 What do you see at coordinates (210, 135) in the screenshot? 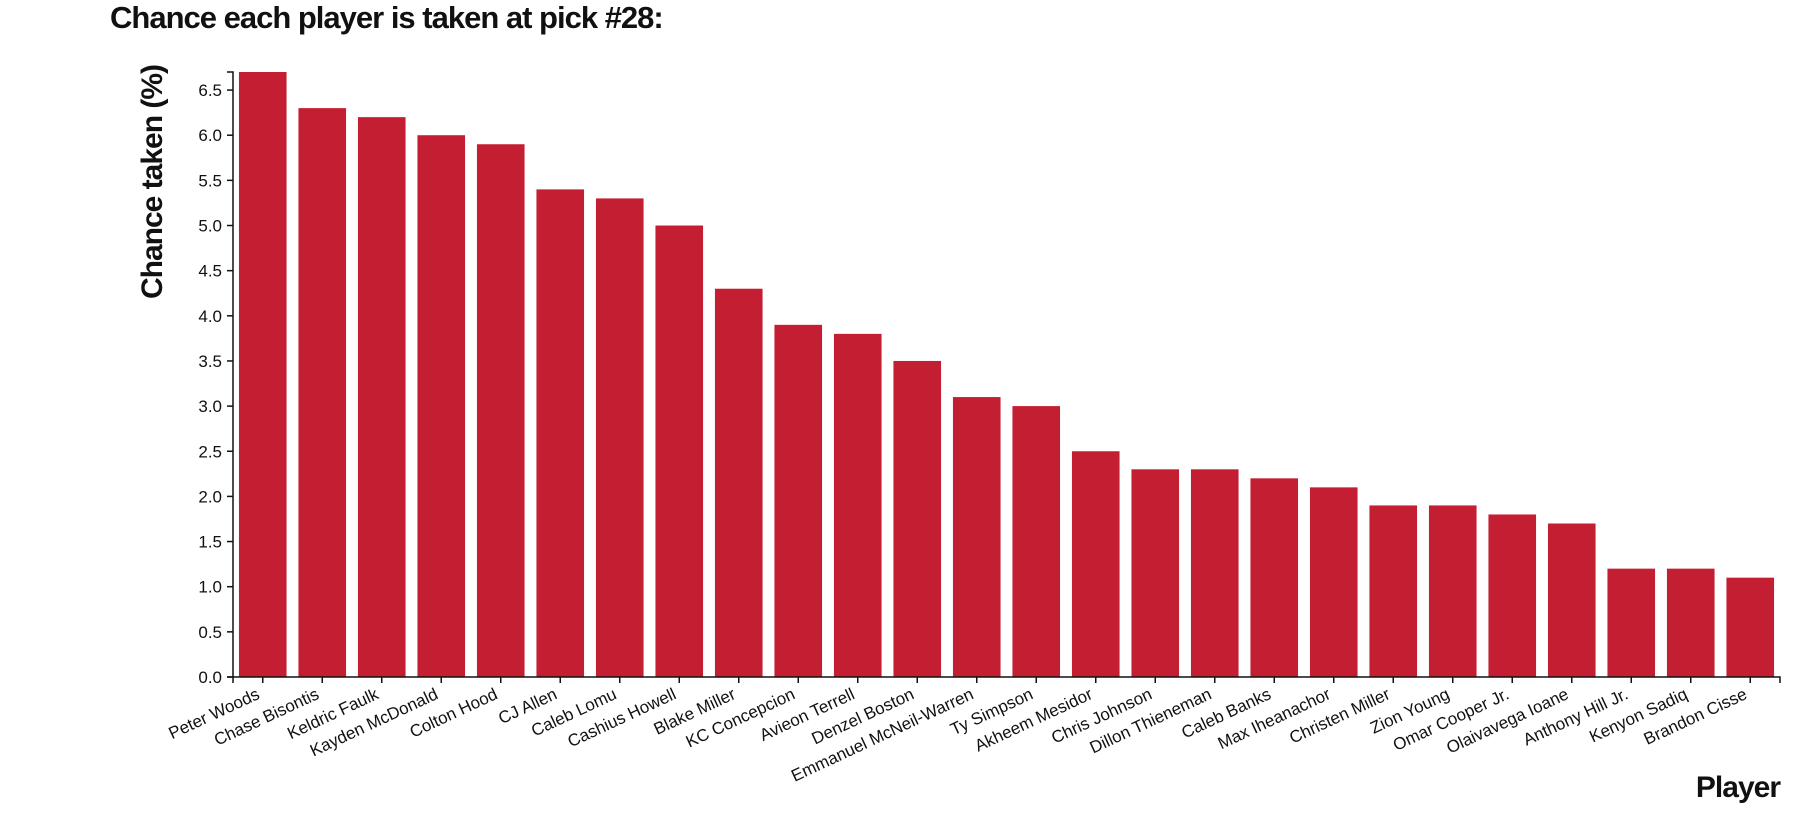
I see `y-tick-label: 6.0` at bounding box center [210, 135].